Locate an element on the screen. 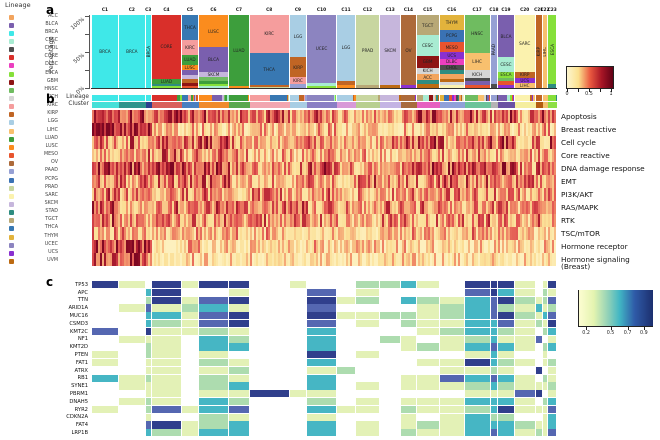 Image resolution: width=660 pixels, height=440 pixels. legend-swatch-esca is located at coordinates (11, 74).